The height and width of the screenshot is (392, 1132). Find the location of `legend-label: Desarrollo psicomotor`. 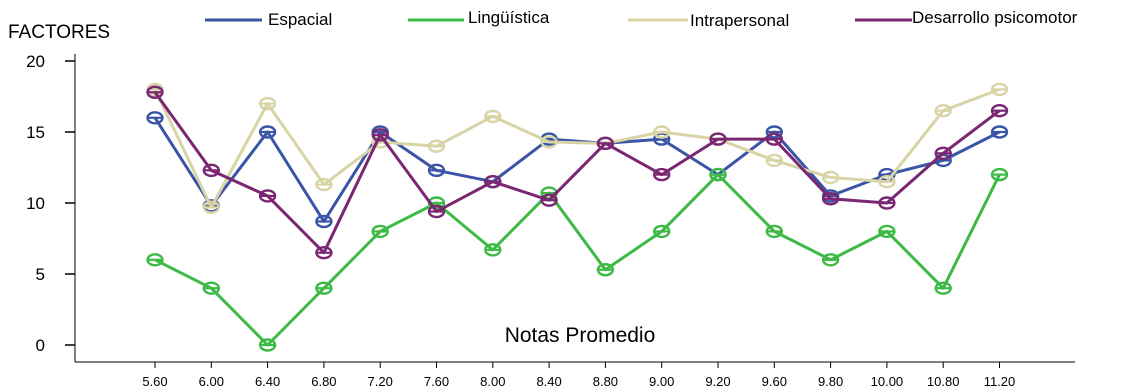

legend-label: Desarrollo psicomotor is located at coordinates (995, 17).